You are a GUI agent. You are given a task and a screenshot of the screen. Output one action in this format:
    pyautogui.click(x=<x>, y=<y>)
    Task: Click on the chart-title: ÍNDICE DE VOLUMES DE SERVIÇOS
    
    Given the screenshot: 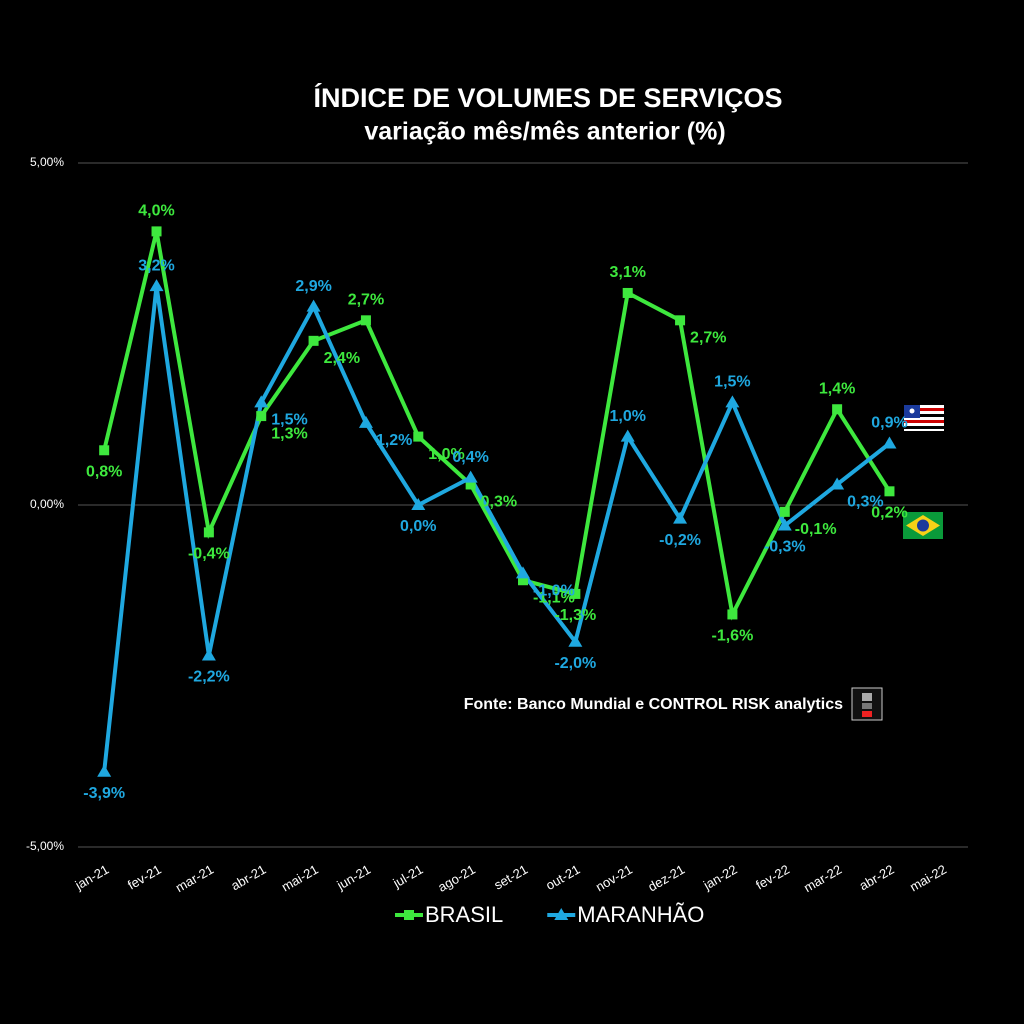 What is the action you would take?
    pyautogui.click(x=547, y=97)
    